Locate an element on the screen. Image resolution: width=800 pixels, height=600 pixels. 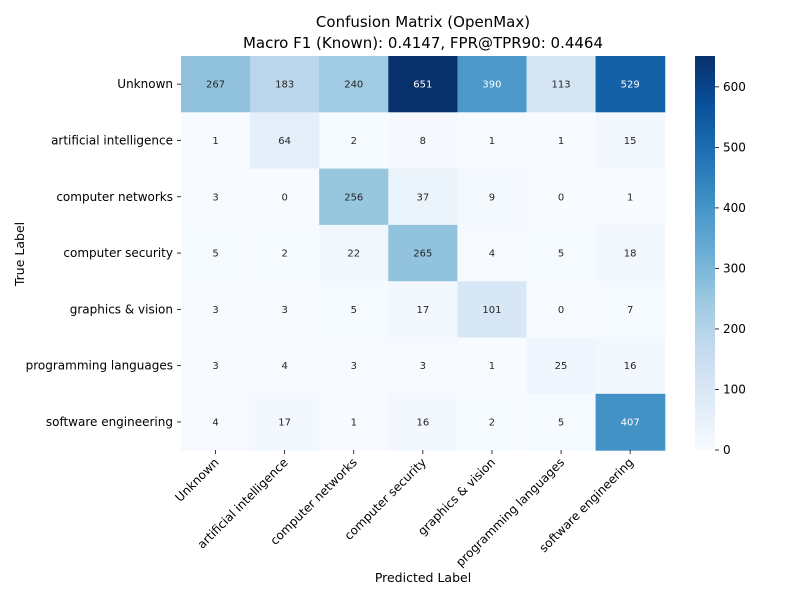
cell-value-label: 265 is located at coordinates (422, 254).